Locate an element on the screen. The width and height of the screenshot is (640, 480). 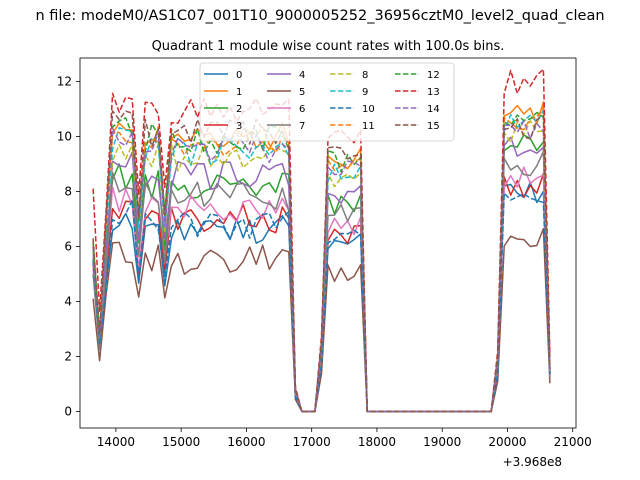
x-tick-label: 14000 is located at coordinates (116, 442).